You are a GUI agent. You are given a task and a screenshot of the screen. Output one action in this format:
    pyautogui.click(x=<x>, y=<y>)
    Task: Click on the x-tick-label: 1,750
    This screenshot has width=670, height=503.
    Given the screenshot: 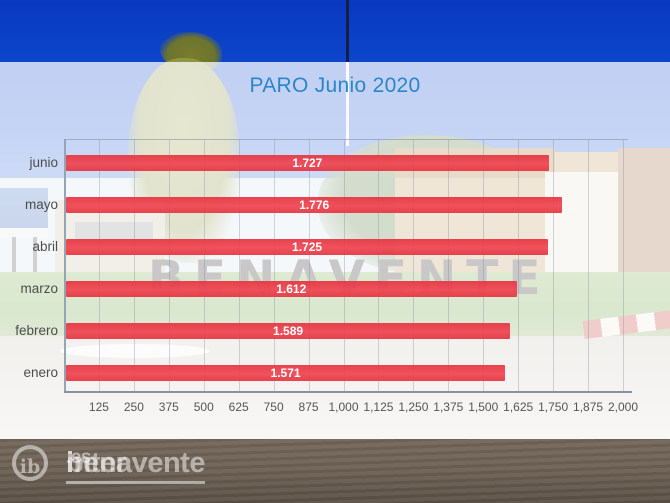 What is the action you would take?
    pyautogui.click(x=553, y=407)
    